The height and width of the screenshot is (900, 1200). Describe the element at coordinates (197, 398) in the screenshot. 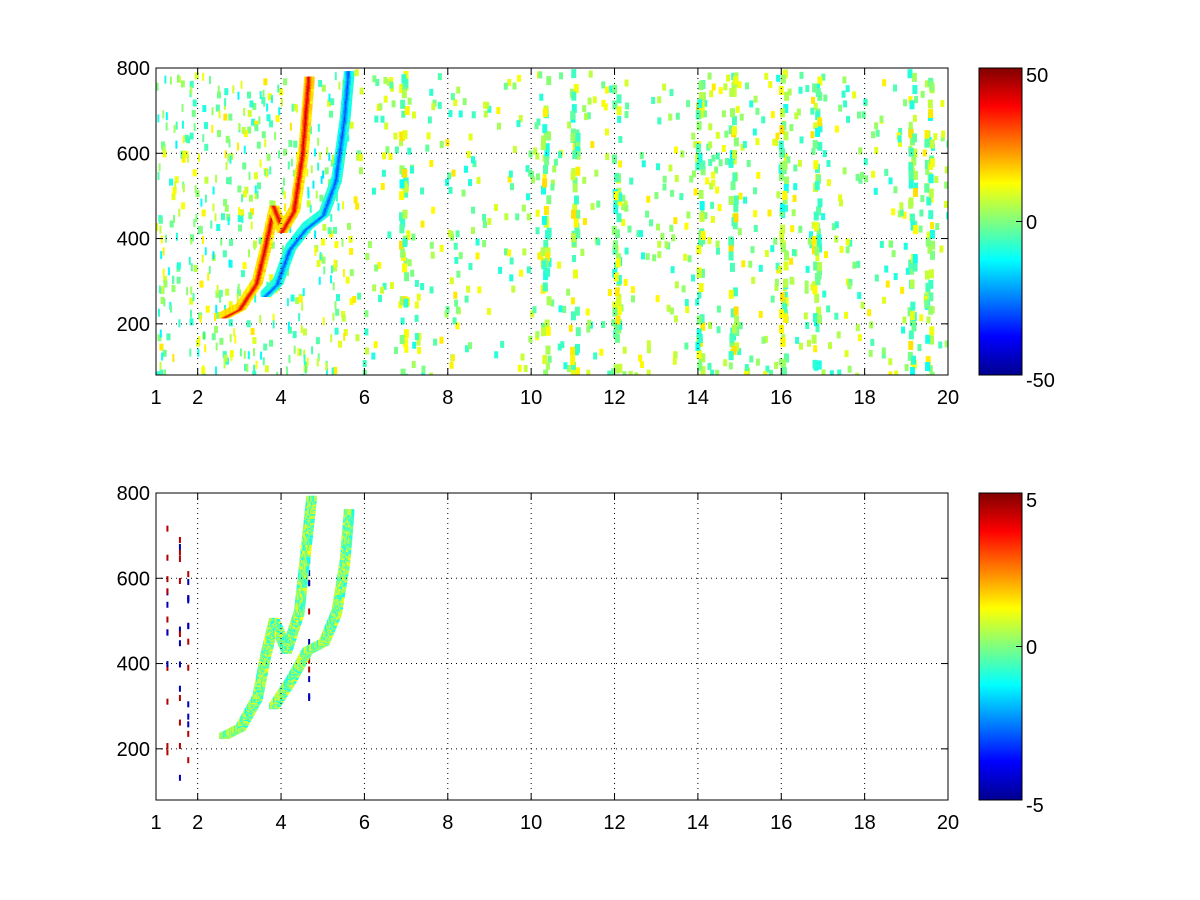

I see `x-tick-label: 2` at that location.